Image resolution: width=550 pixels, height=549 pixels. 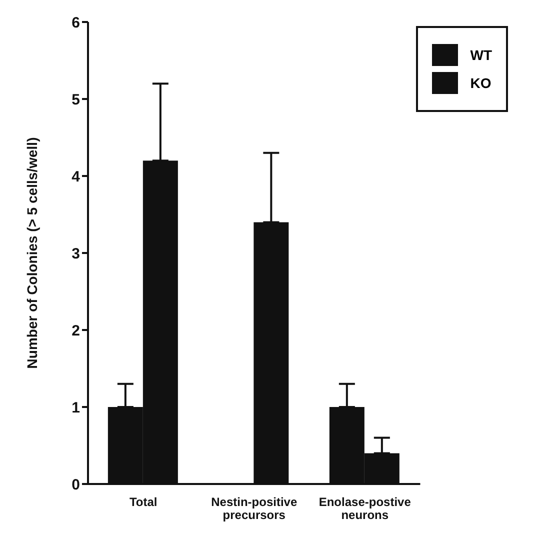 What do you see at coordinates (76, 331) in the screenshot?
I see `y-tick-label: 2` at bounding box center [76, 331].